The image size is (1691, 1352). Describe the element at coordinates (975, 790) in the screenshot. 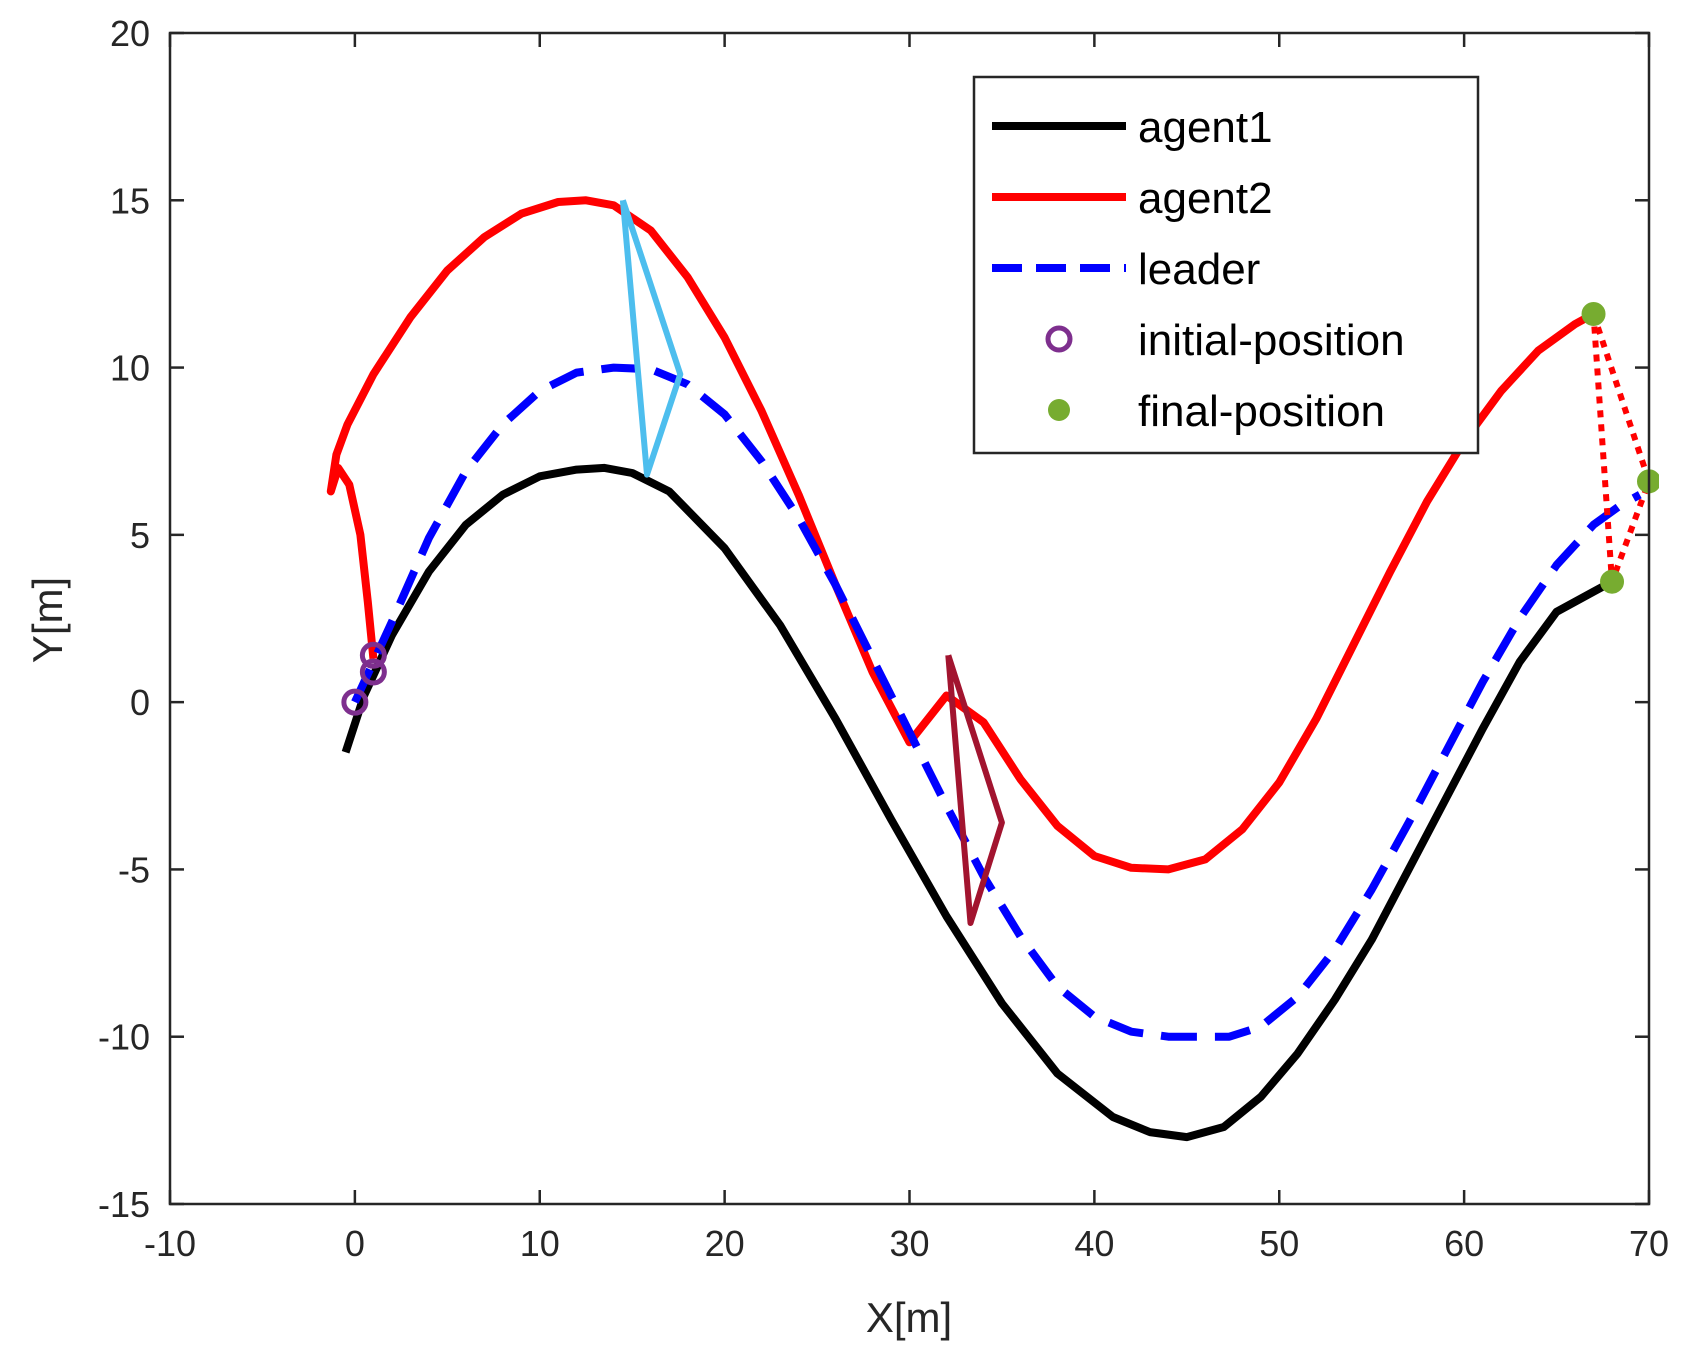

I see `formation-t2` at that location.